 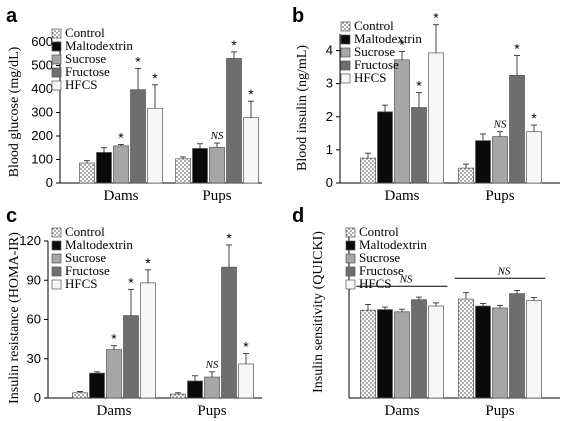 I want to click on y-axis-label: Insulin sensitivity (QUICKI), so click(x=318, y=312).